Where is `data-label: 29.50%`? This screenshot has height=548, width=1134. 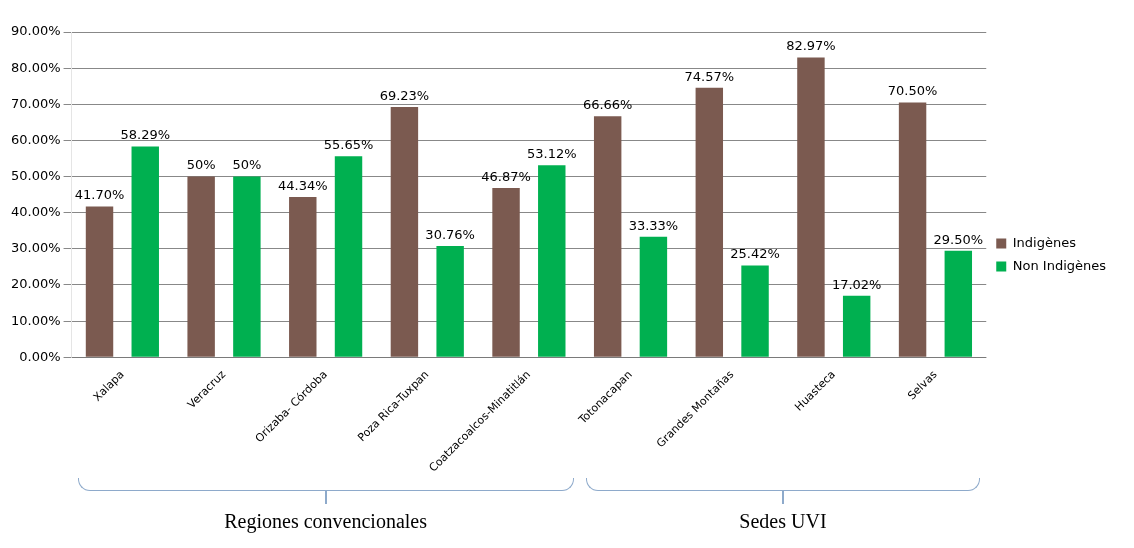
data-label: 29.50% is located at coordinates (958, 239).